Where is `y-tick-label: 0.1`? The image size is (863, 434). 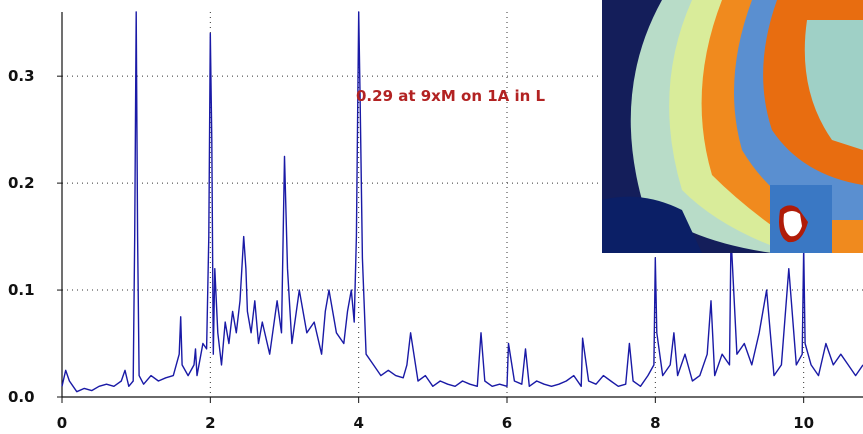
y-tick-label: 0.1 is located at coordinates (21, 290).